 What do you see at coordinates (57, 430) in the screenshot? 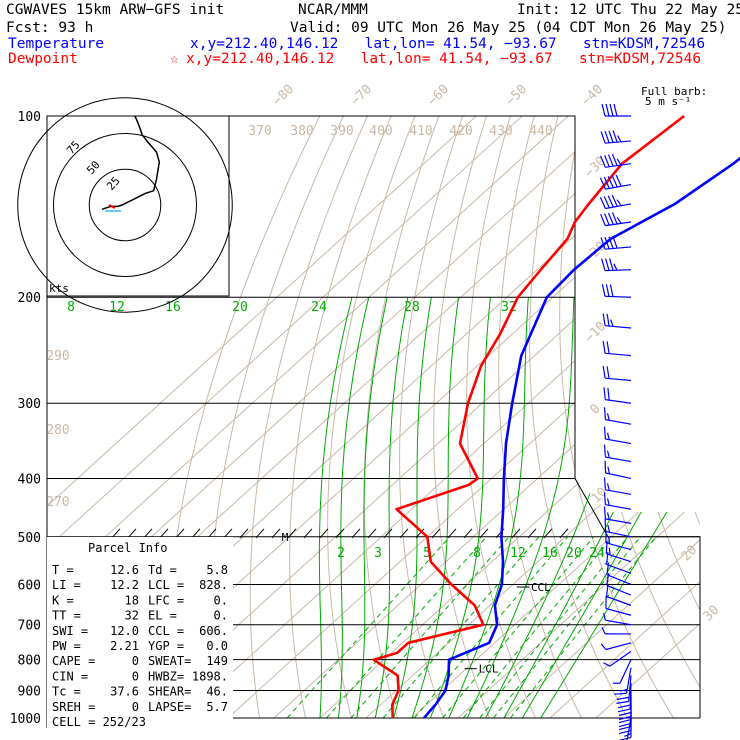
I see `theta-label: 280` at bounding box center [57, 430].